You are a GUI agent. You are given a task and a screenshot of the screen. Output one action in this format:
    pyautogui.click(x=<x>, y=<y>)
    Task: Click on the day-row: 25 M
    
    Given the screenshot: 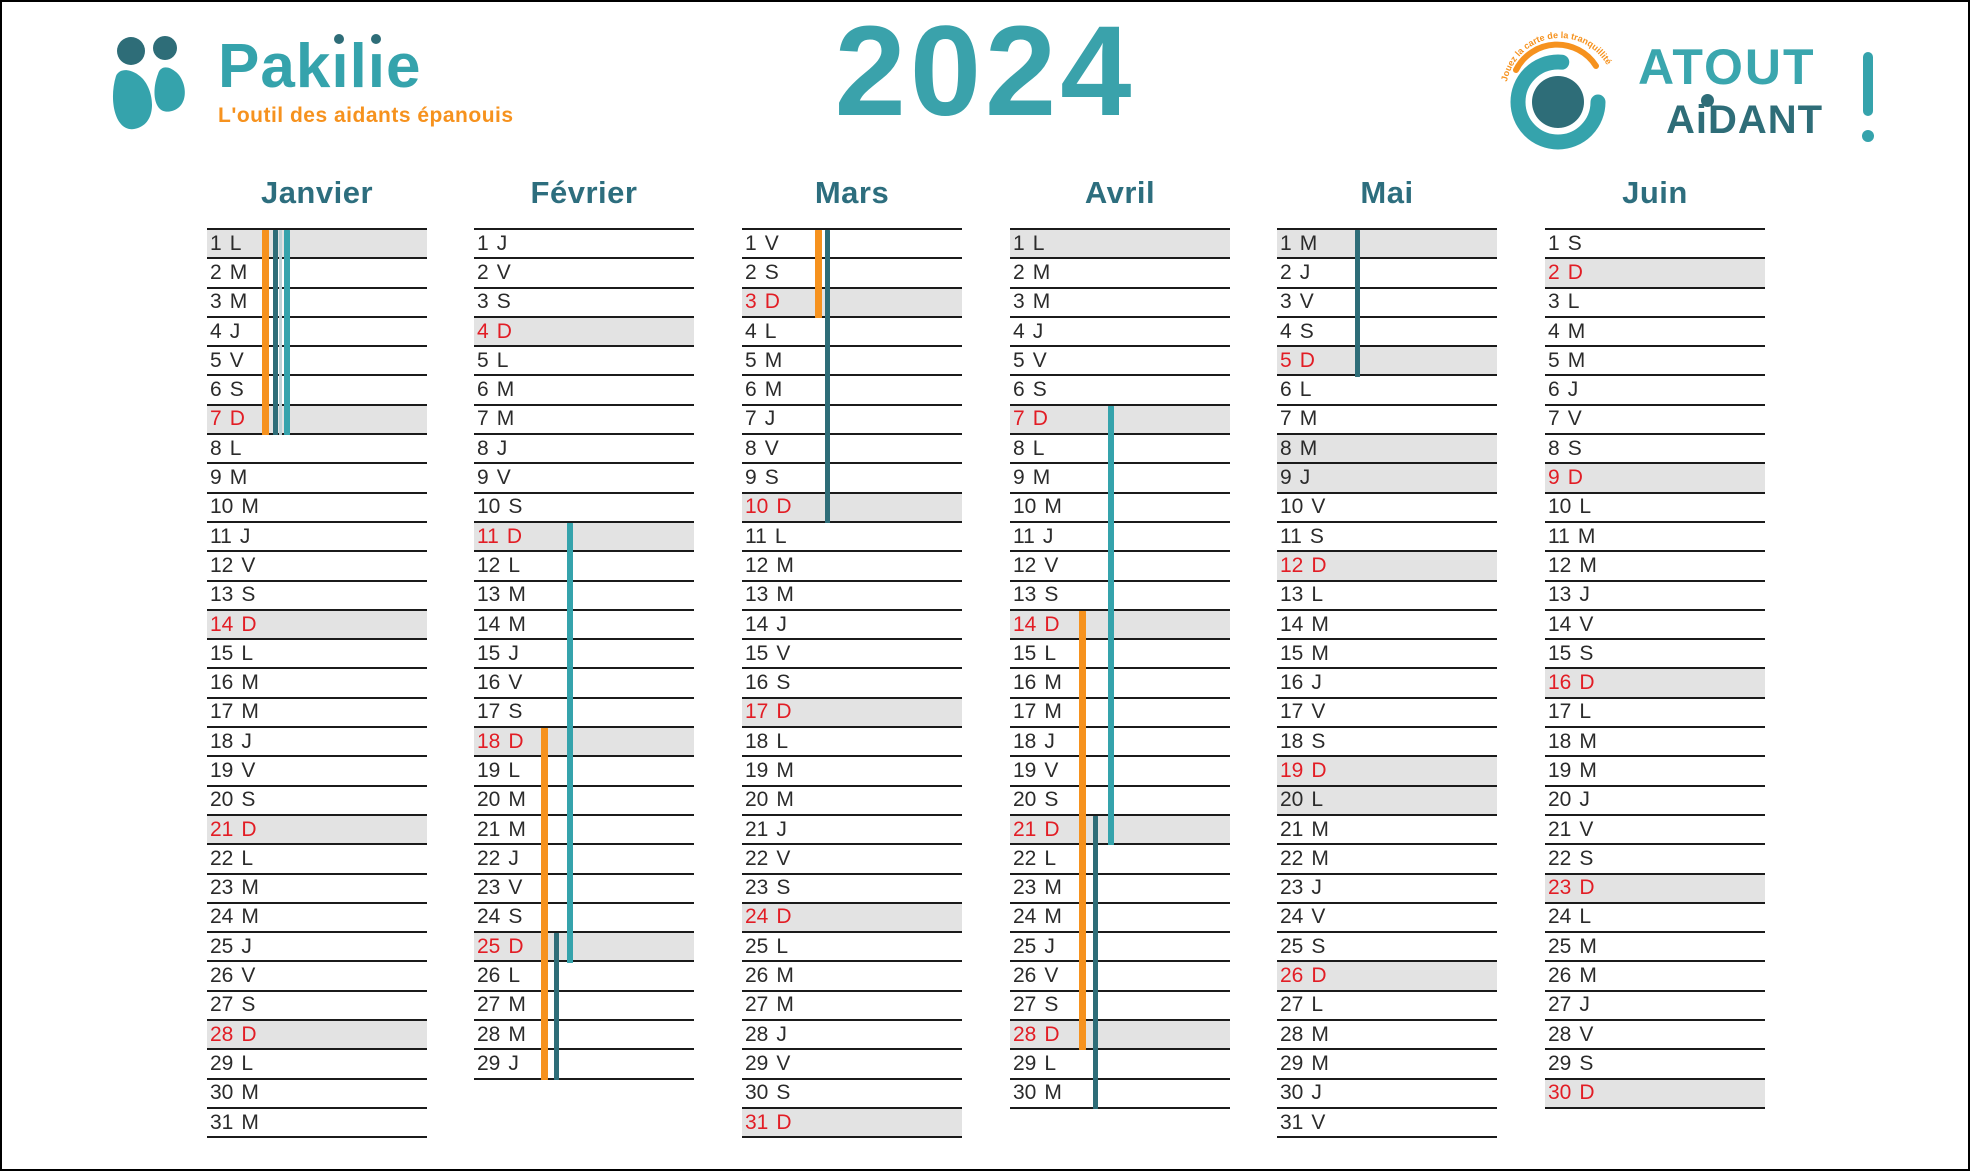 What is the action you would take?
    pyautogui.click(x=1655, y=948)
    